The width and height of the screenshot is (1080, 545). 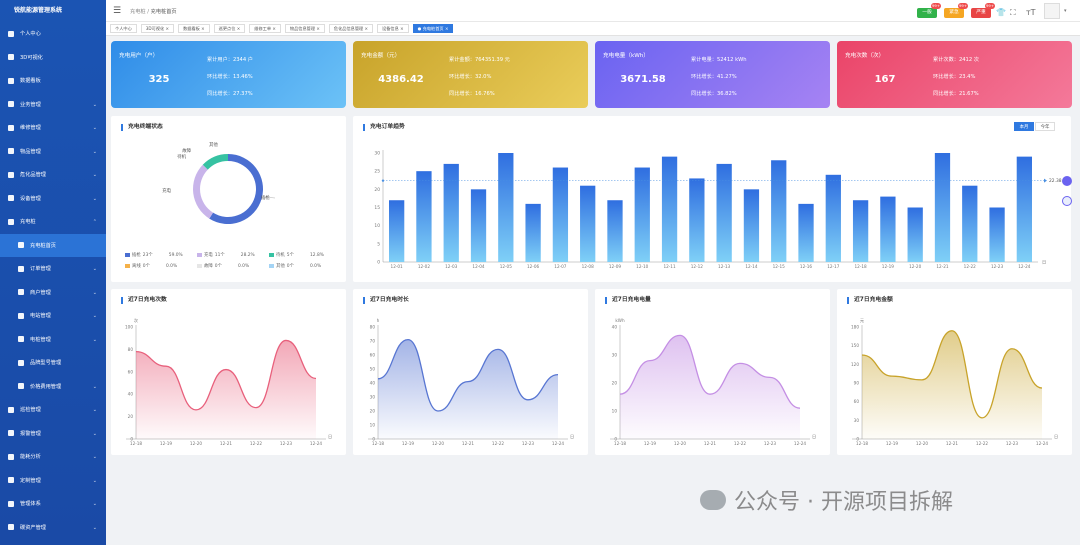 I want to click on alarm-badge-button: 紧急 99+, so click(x=956, y=10).